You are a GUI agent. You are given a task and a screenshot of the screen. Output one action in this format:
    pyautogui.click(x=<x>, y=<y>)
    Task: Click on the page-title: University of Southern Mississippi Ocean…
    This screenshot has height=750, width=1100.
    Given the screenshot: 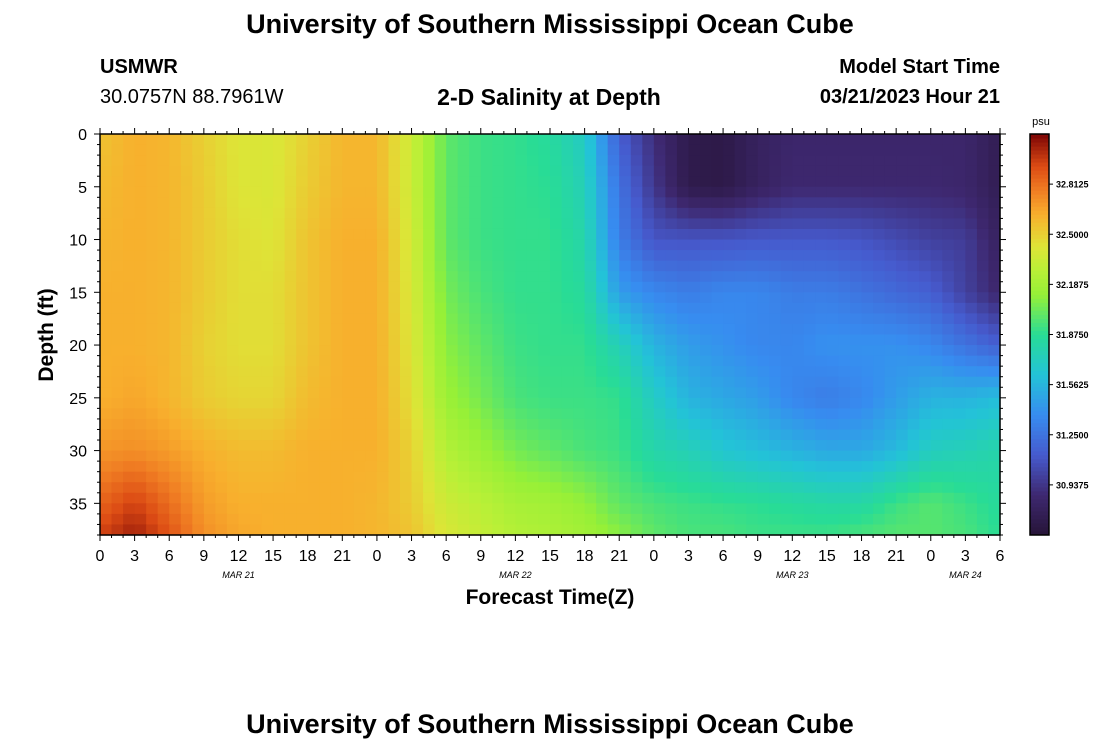 What is the action you would take?
    pyautogui.click(x=550, y=24)
    